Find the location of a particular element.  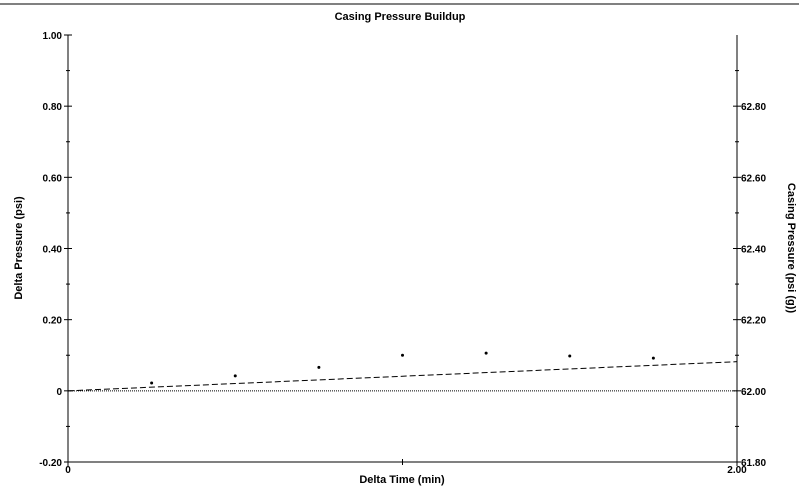

y-left-tick-label: 1.00 is located at coordinates (53, 36).